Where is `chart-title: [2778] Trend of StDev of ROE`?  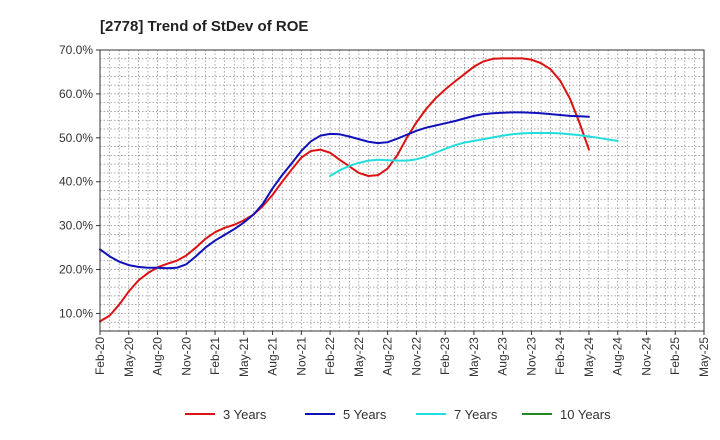
chart-title: [2778] Trend of StDev of ROE is located at coordinates (204, 26).